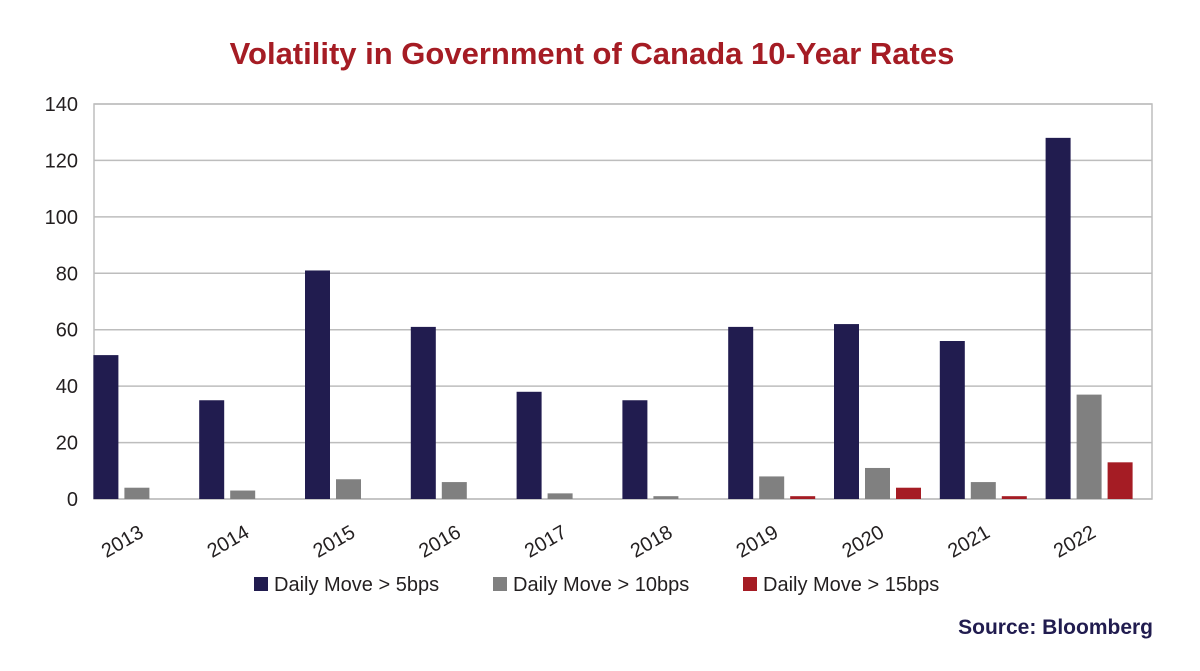  What do you see at coordinates (67, 331) in the screenshot?
I see `y-tick-label: 60` at bounding box center [67, 331].